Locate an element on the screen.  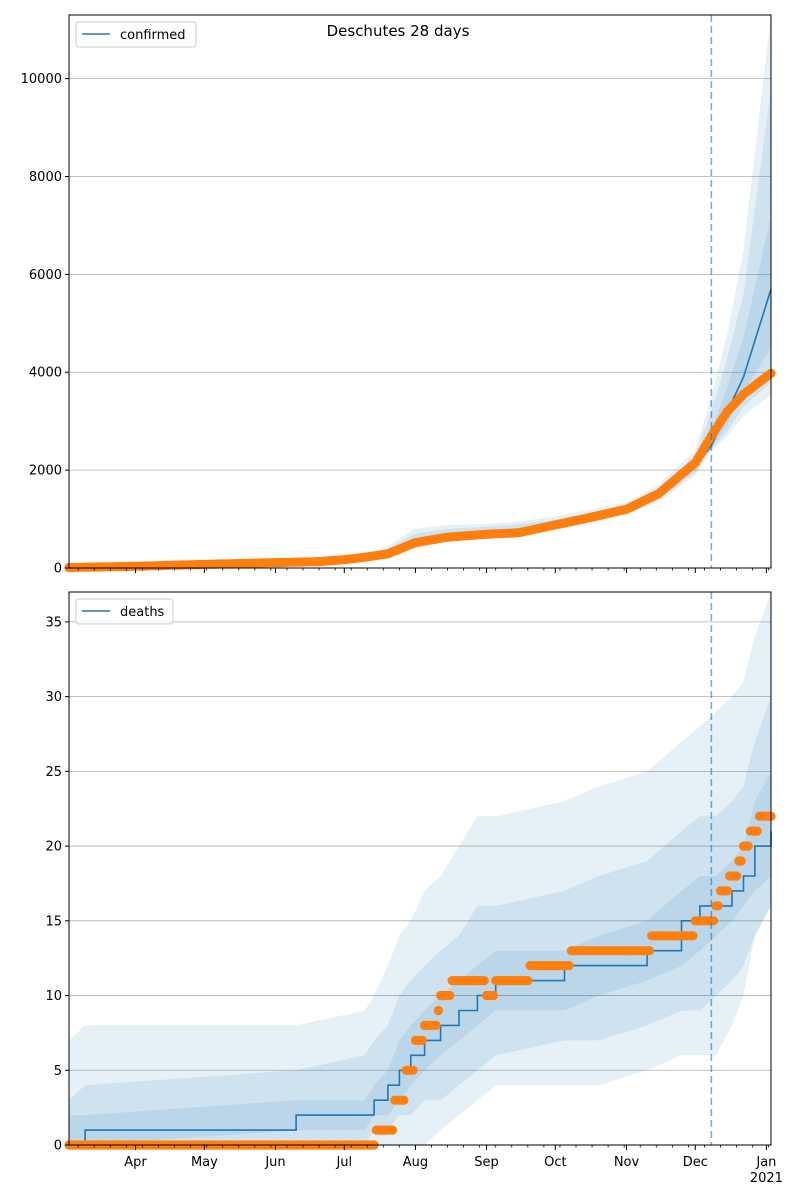
deaths-legend-box is located at coordinates (124, 611).